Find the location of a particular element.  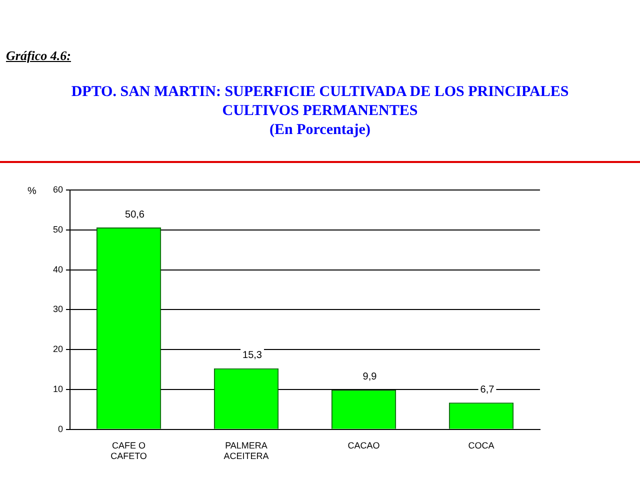

x-tick-label: CAFE O CAFETO is located at coordinates (128, 451).